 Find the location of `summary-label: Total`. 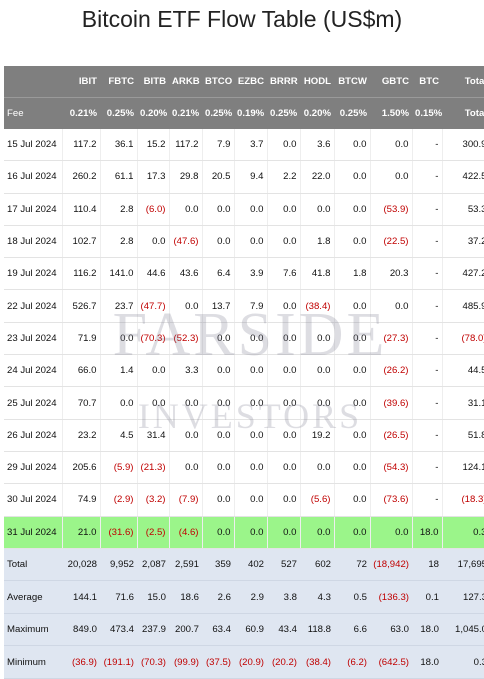

summary-label: Total is located at coordinates (33, 565).